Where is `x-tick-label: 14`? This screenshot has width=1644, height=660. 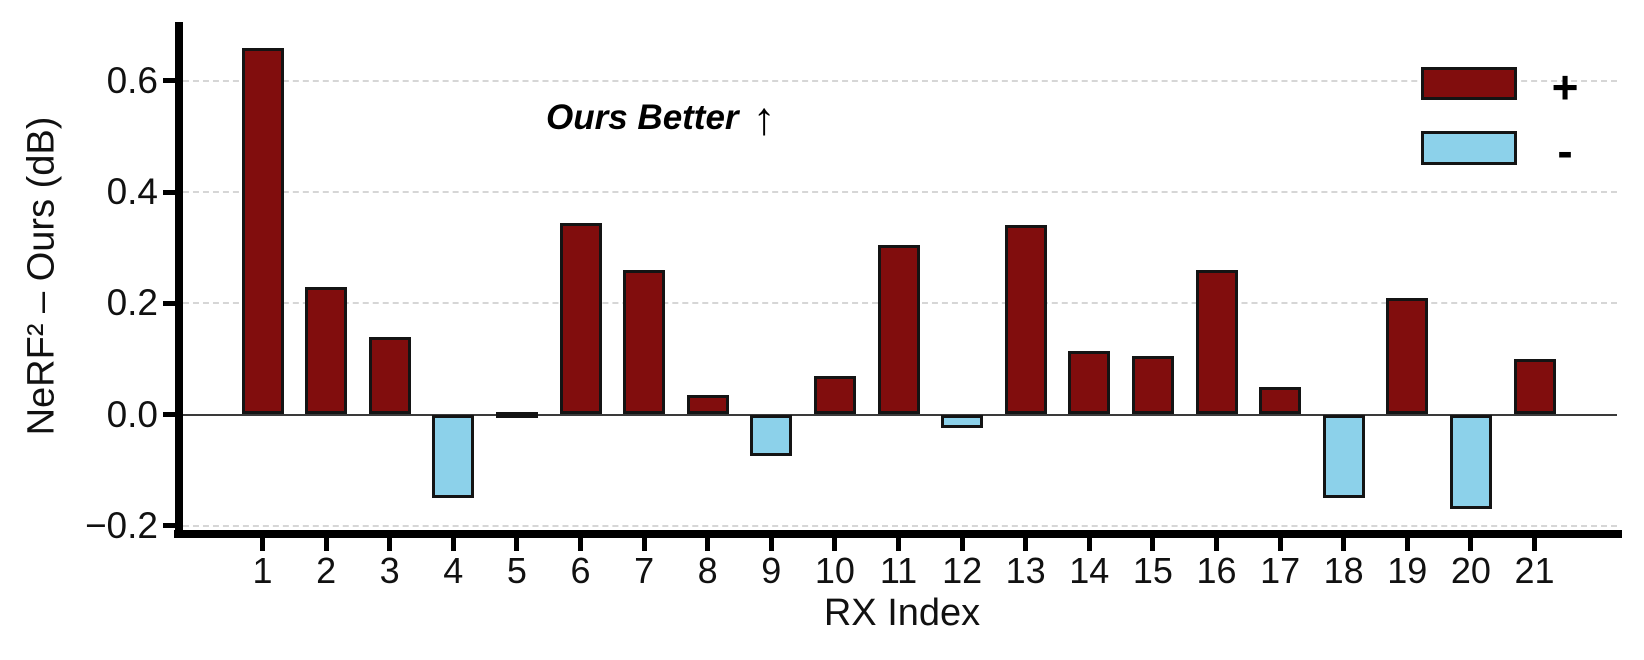 x-tick-label: 14 is located at coordinates (1089, 570).